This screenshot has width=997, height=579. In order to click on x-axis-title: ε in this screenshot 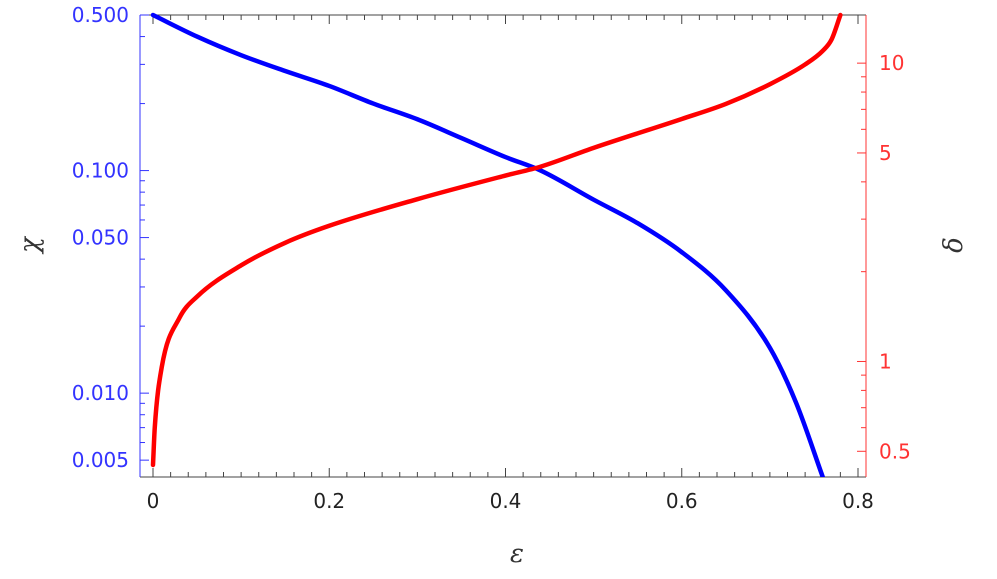, I will do `click(517, 554)`.